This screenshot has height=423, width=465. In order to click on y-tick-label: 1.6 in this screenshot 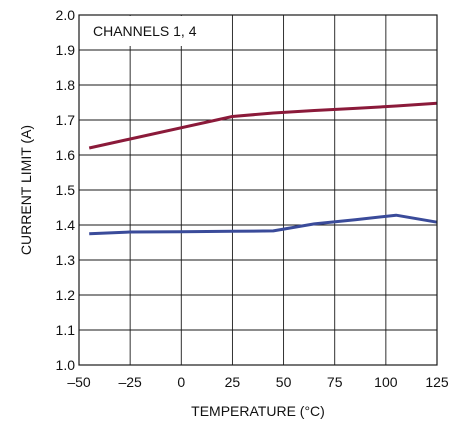, I will do `click(66, 155)`.